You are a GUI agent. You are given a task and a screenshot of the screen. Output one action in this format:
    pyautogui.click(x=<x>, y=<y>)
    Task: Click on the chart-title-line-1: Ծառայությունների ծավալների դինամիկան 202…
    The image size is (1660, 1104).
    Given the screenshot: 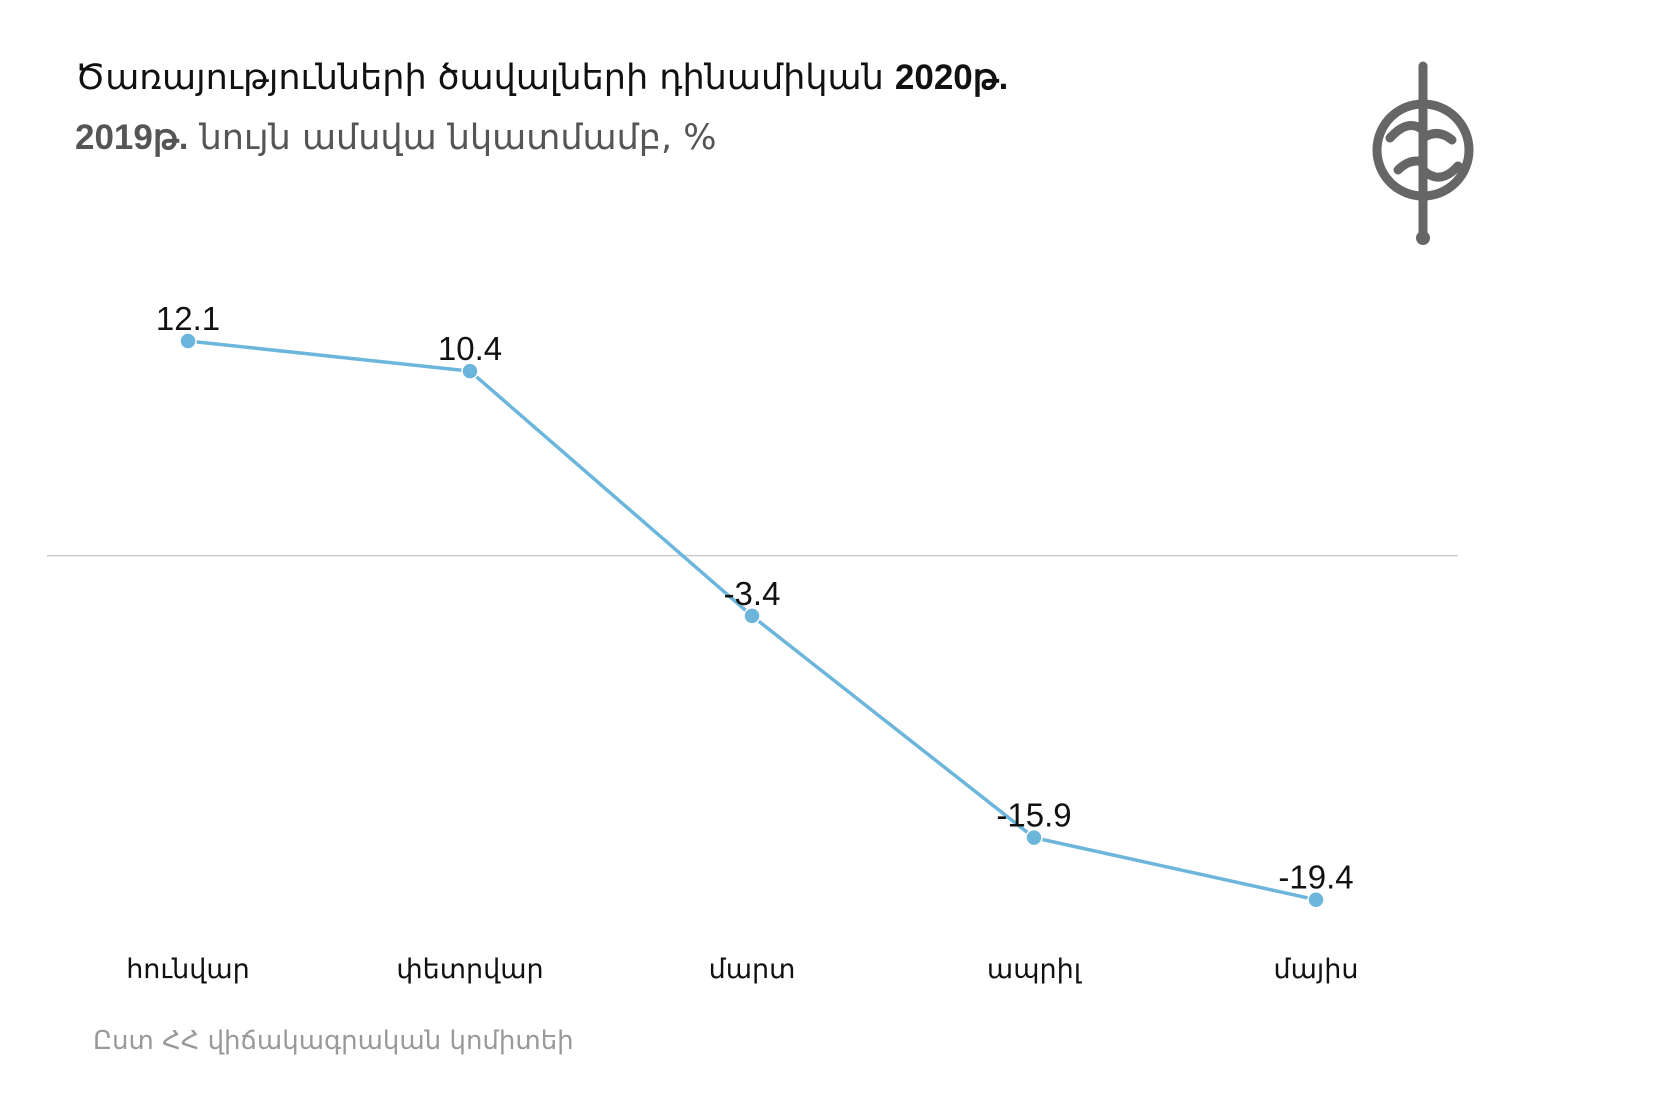 What is the action you would take?
    pyautogui.click(x=541, y=78)
    